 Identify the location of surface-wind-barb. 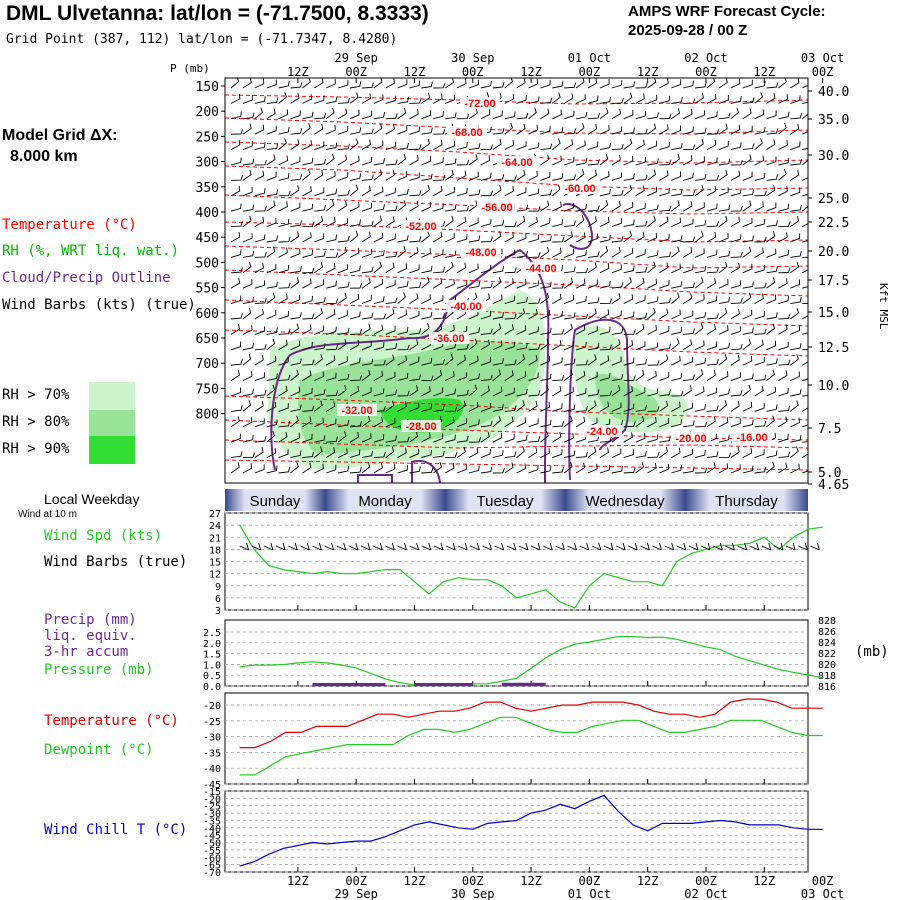
(657, 546).